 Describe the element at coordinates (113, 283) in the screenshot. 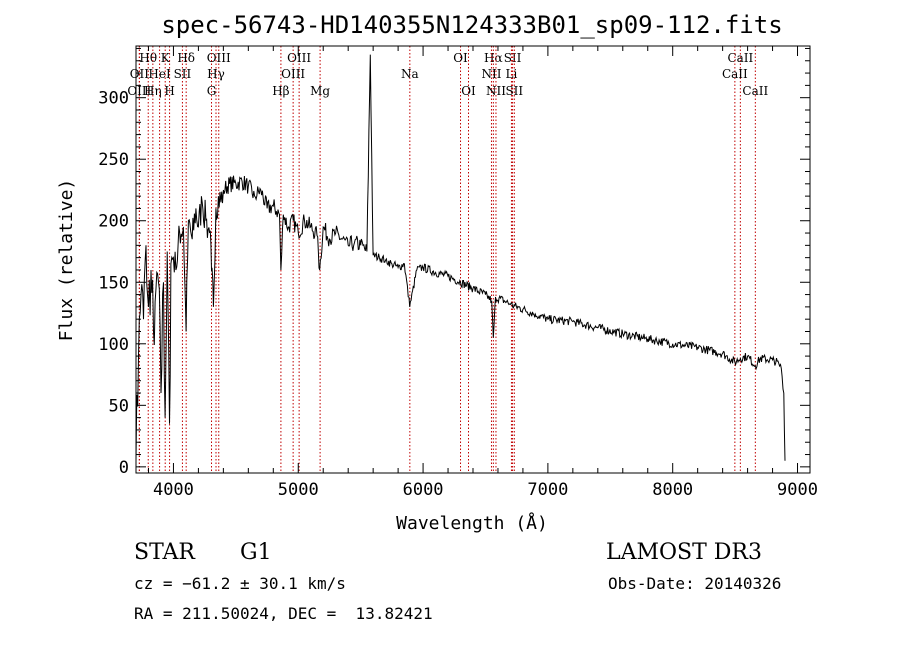

I see `y-tick-label-3: 150` at that location.